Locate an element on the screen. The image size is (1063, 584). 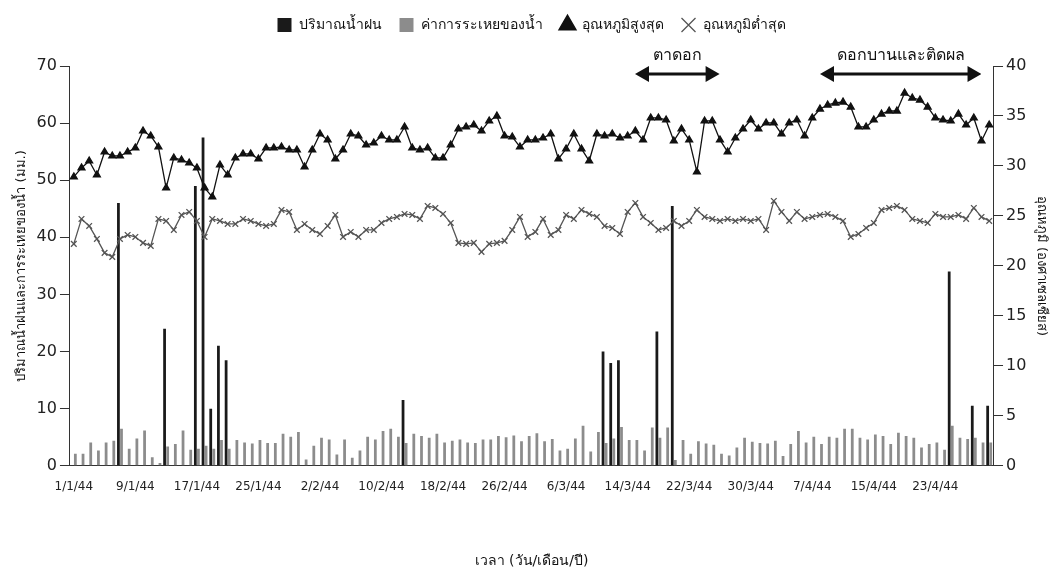
y2-axis-title: อุณหภูมิ (องศาเซลเซียส) is located at coordinates (1041, 266).